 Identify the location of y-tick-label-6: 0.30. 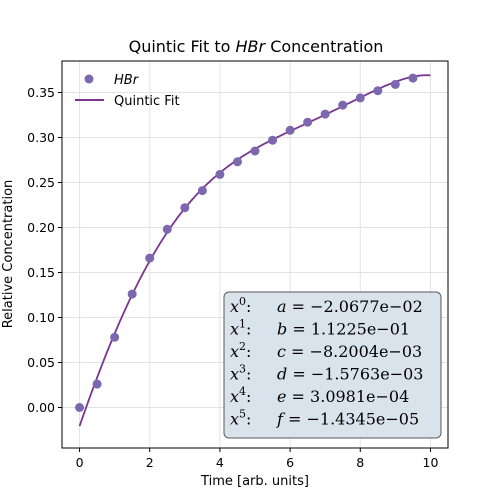
(41, 137).